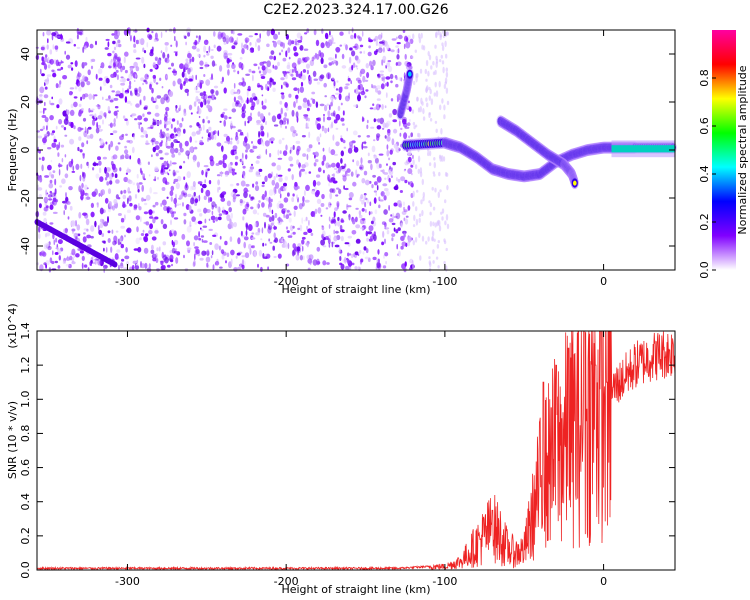 The image size is (750, 600). I want to click on y-axis-label: Frequency (Hz), so click(12, 150).